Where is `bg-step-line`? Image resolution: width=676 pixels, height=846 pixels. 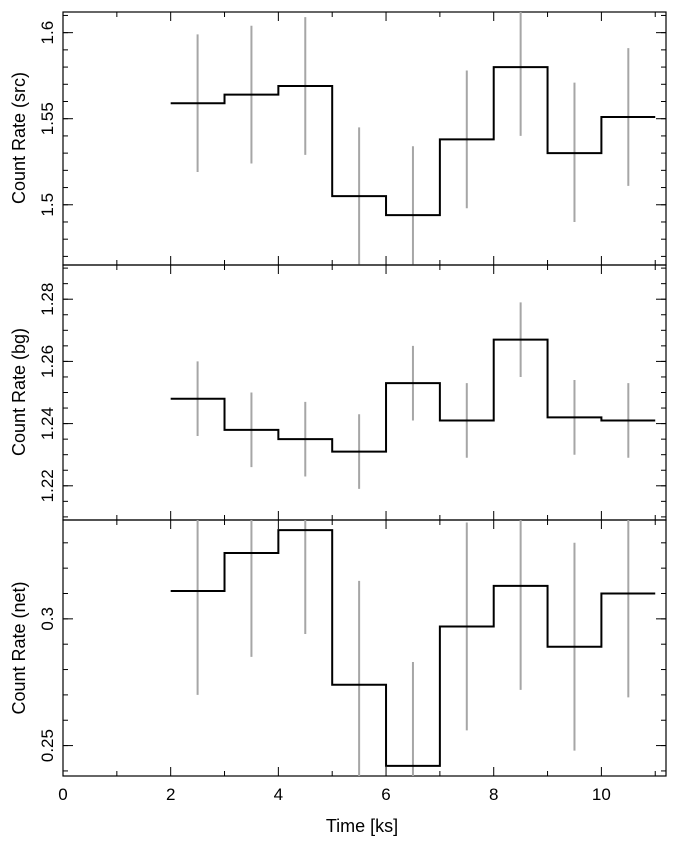
bg-step-line is located at coordinates (413, 395).